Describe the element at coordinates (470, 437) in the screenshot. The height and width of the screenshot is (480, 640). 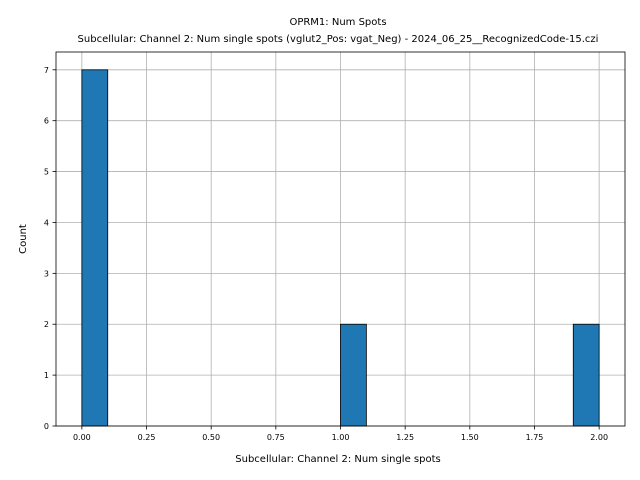
I see `x-tick-label: 1.50` at that location.